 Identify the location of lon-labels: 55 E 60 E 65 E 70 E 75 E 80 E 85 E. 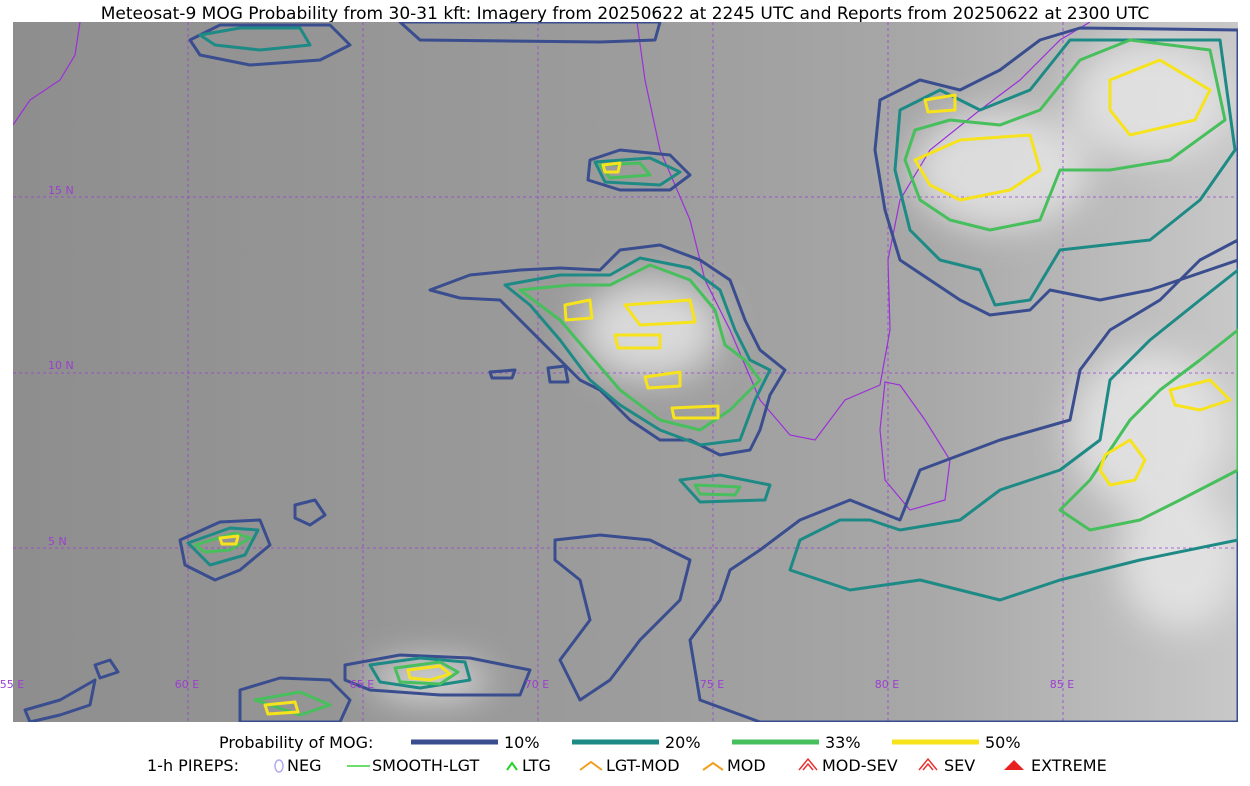
(537, 684).